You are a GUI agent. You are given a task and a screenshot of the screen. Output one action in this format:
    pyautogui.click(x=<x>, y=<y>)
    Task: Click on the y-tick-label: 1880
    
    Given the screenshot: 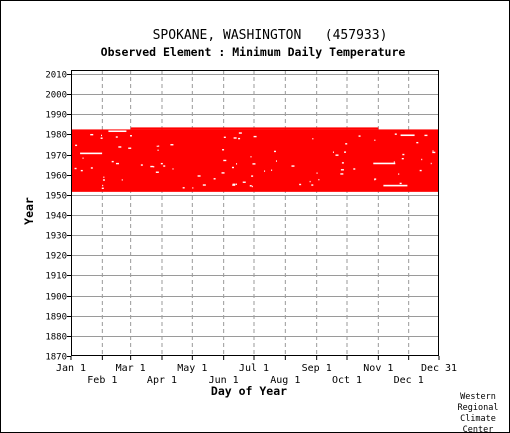 What is the action you would take?
    pyautogui.click(x=56, y=338)
    